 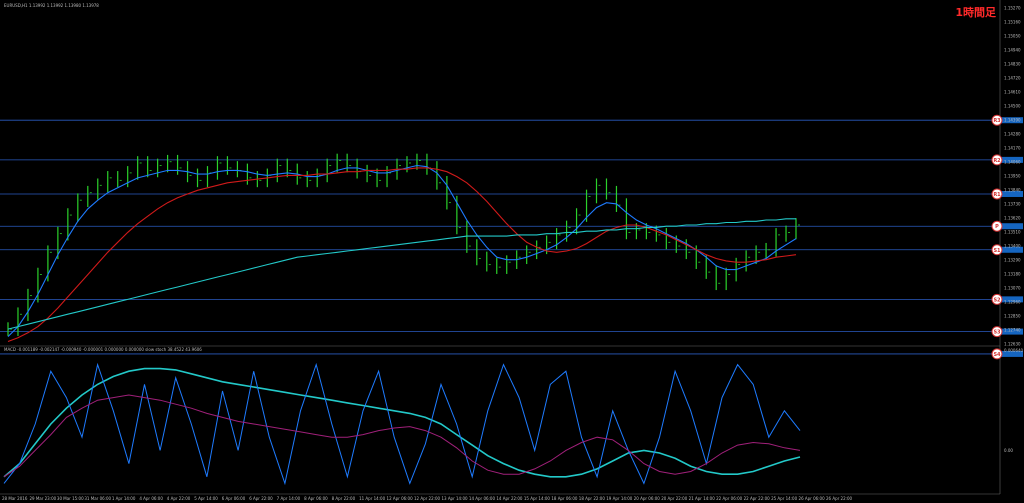 What do you see at coordinates (1012, 148) in the screenshot?
I see `y-tick-label: 1.14170` at bounding box center [1012, 148].